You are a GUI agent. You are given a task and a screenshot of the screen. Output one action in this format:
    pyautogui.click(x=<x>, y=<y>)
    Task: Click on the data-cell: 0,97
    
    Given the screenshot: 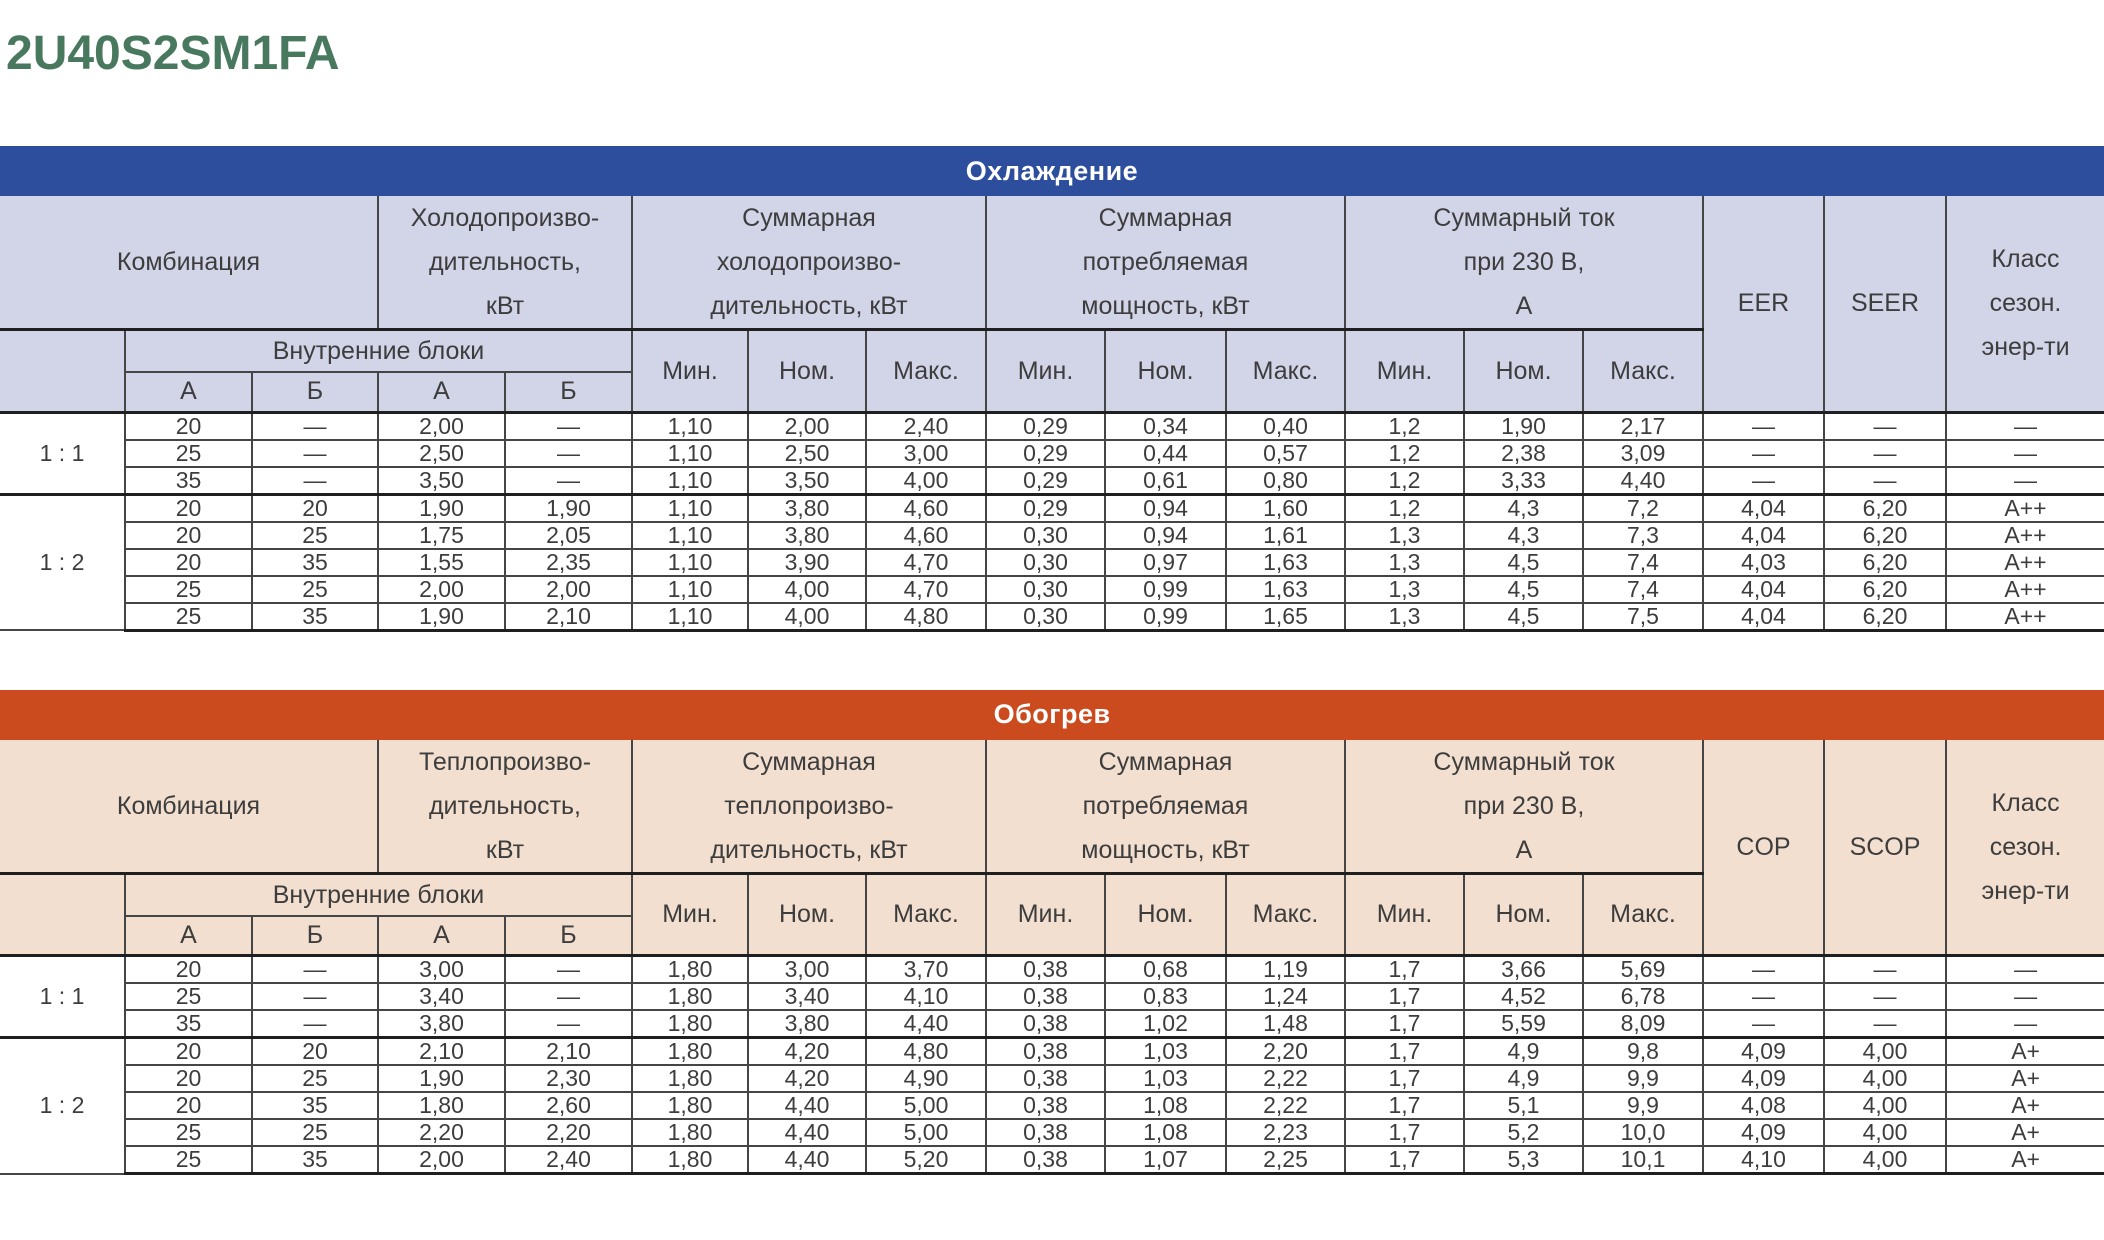 What is the action you would take?
    pyautogui.click(x=1165, y=562)
    